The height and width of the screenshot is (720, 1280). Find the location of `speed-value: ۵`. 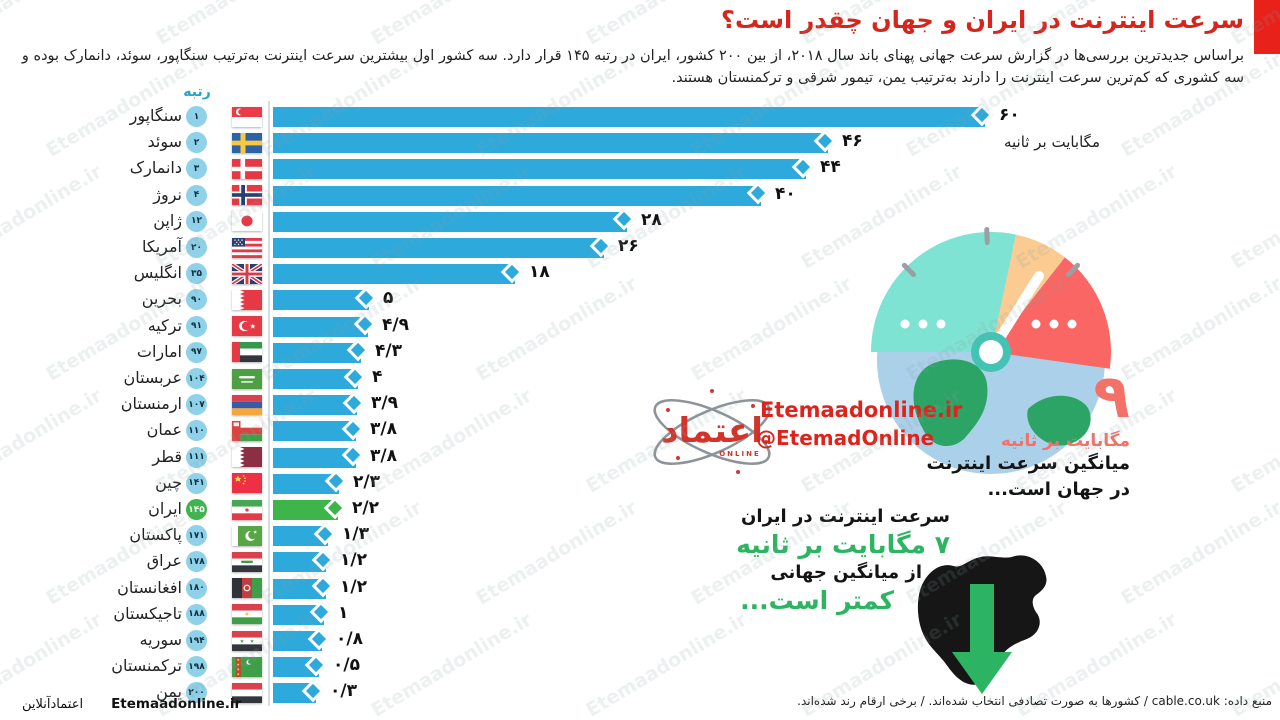

speed-value: ۵ is located at coordinates (388, 298).